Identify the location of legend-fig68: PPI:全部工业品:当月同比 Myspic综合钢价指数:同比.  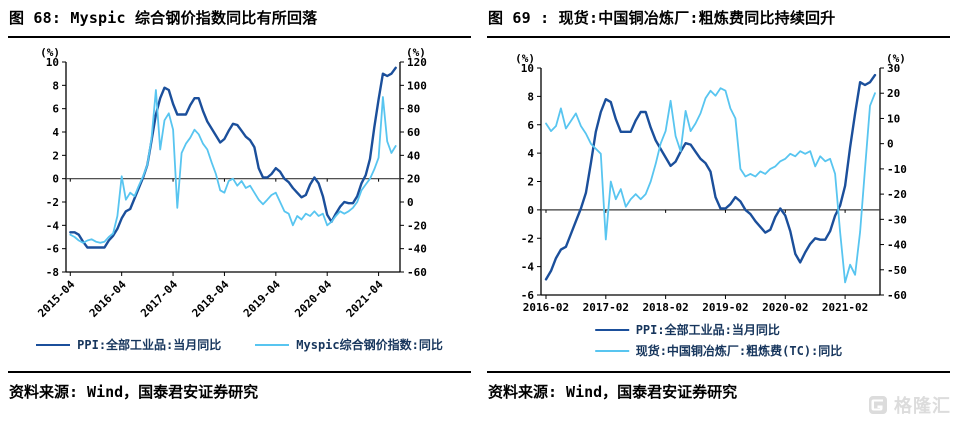
(239, 344).